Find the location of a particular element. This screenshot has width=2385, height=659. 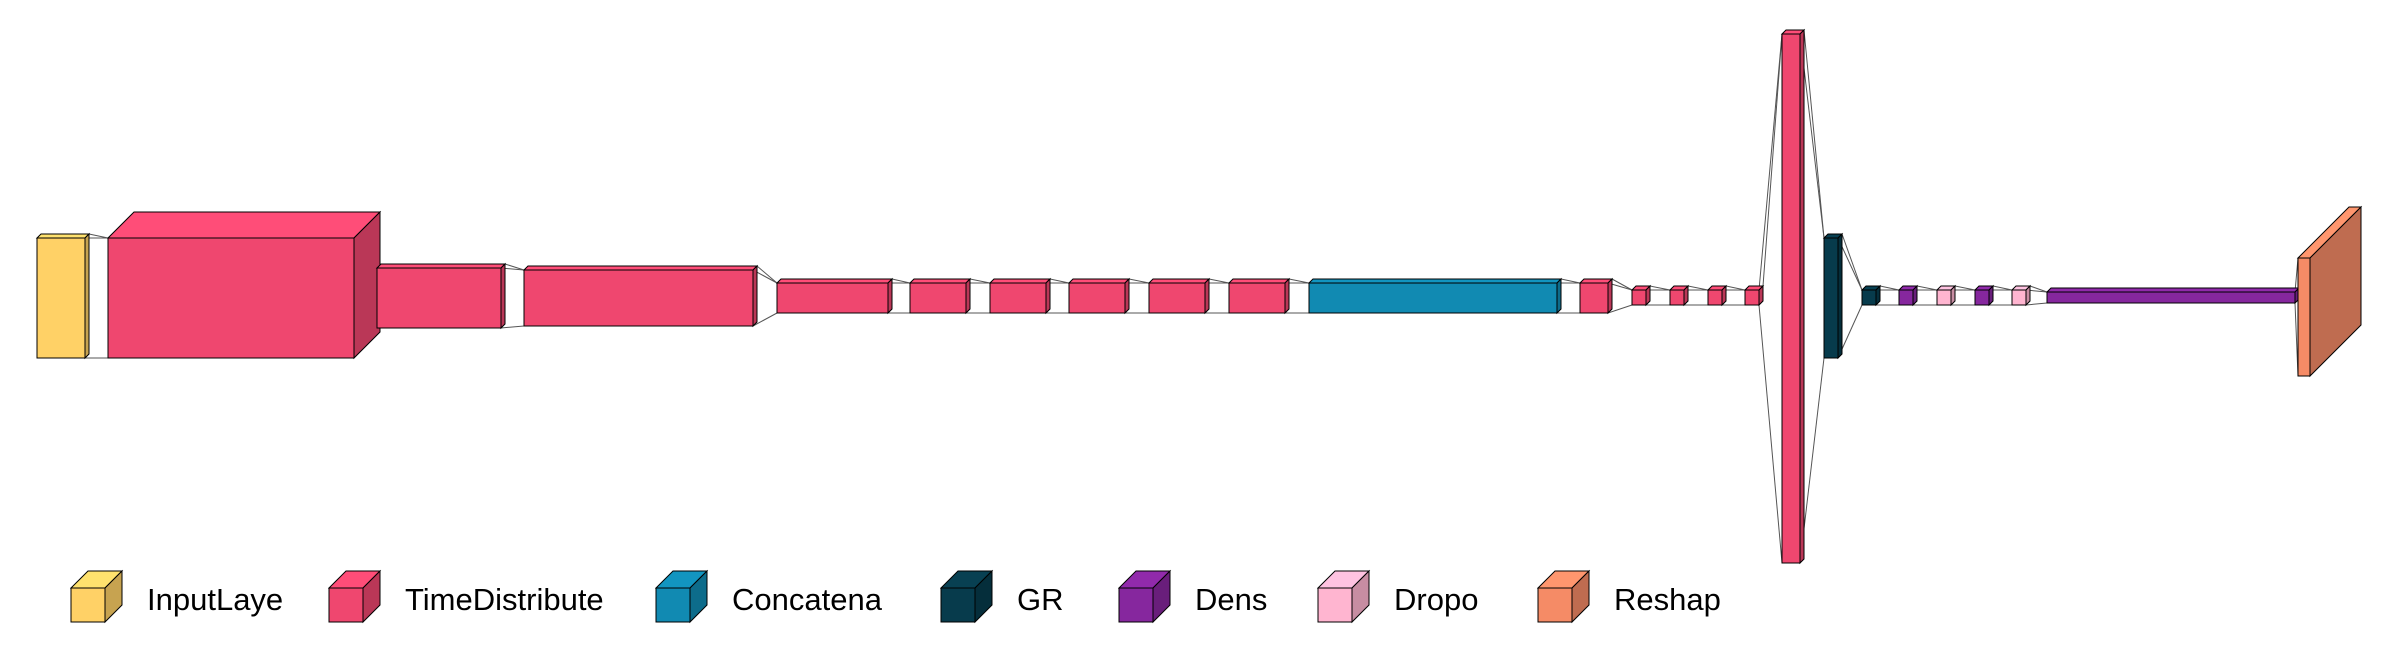

input-layer-block is located at coordinates (63, 296).